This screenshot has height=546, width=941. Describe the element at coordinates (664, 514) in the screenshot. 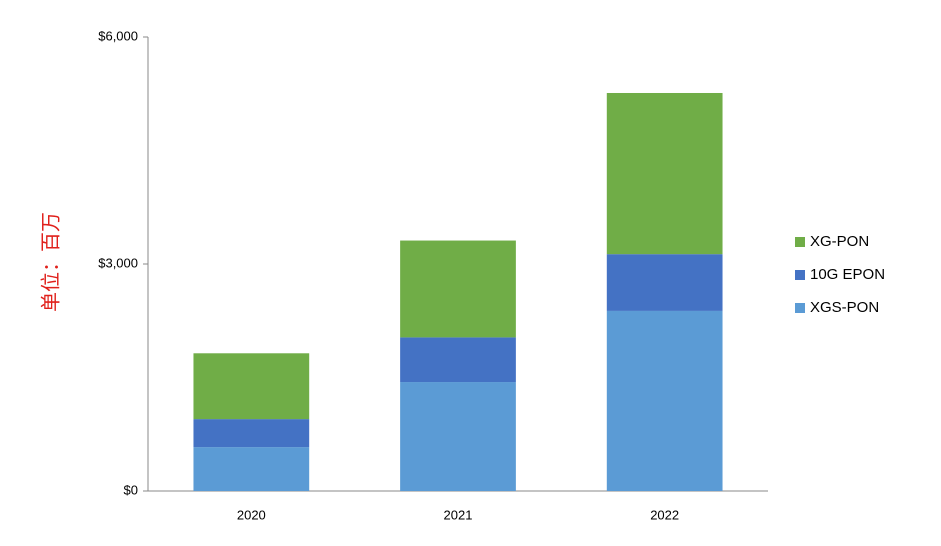

I see `x-tick-label: 2022` at that location.